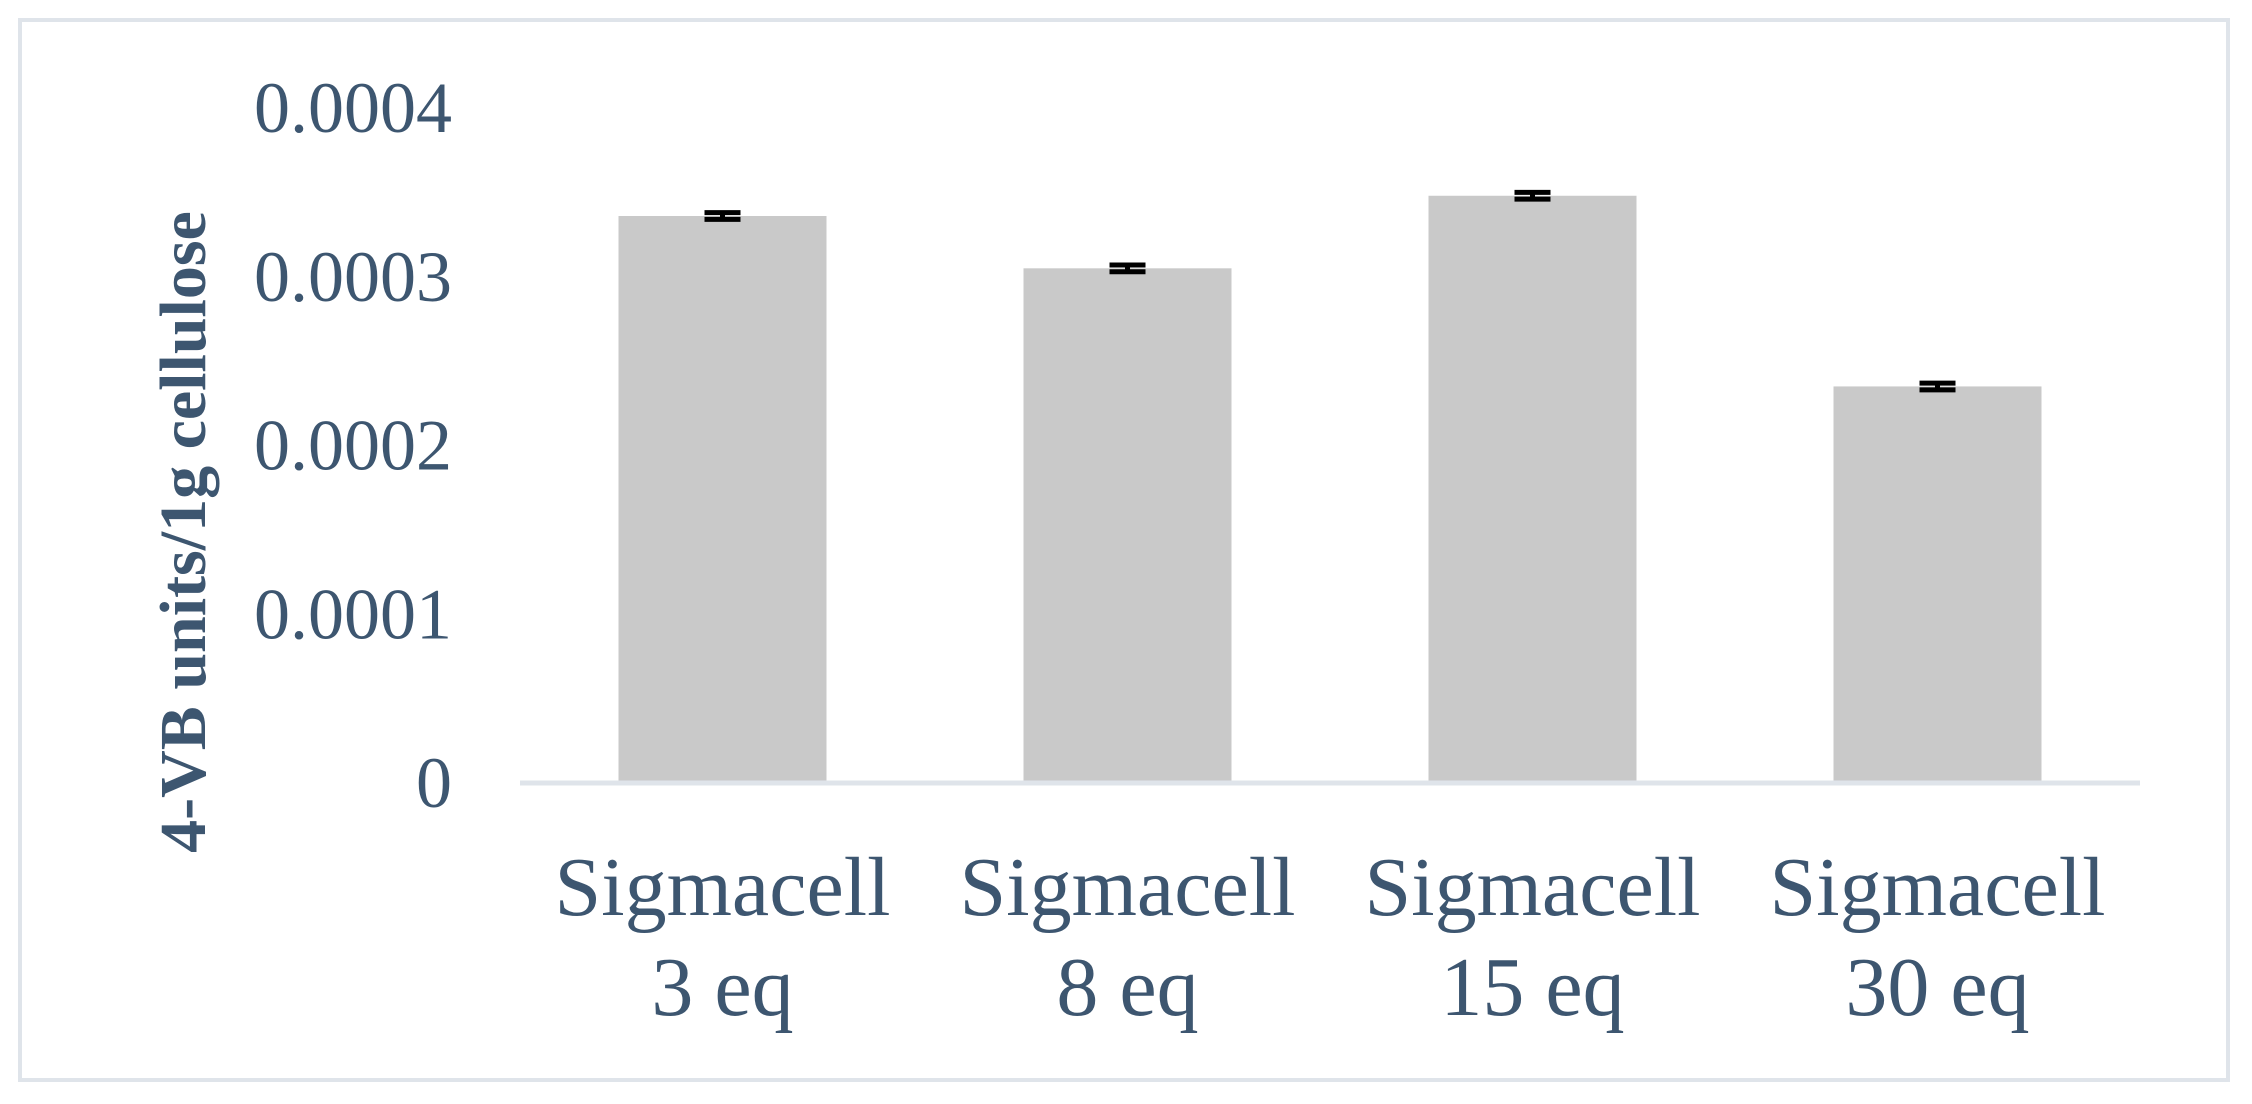 This screenshot has height=1104, width=2252. Describe the element at coordinates (1127, 987) in the screenshot. I see `x-category-label: 8 eq` at that location.